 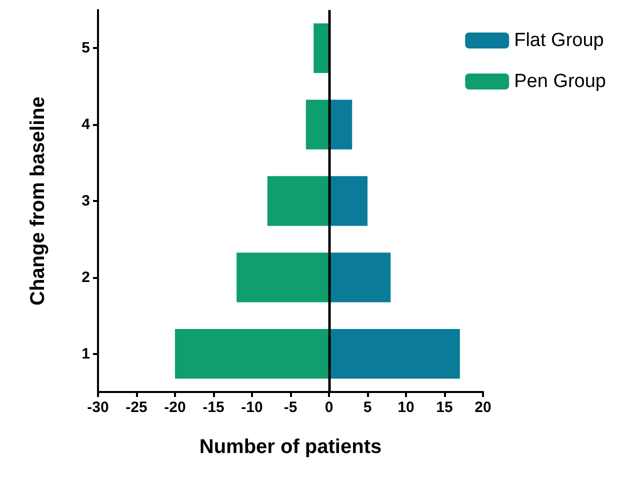 What do you see at coordinates (444, 407) in the screenshot?
I see `x-tick-label: 15` at bounding box center [444, 407].